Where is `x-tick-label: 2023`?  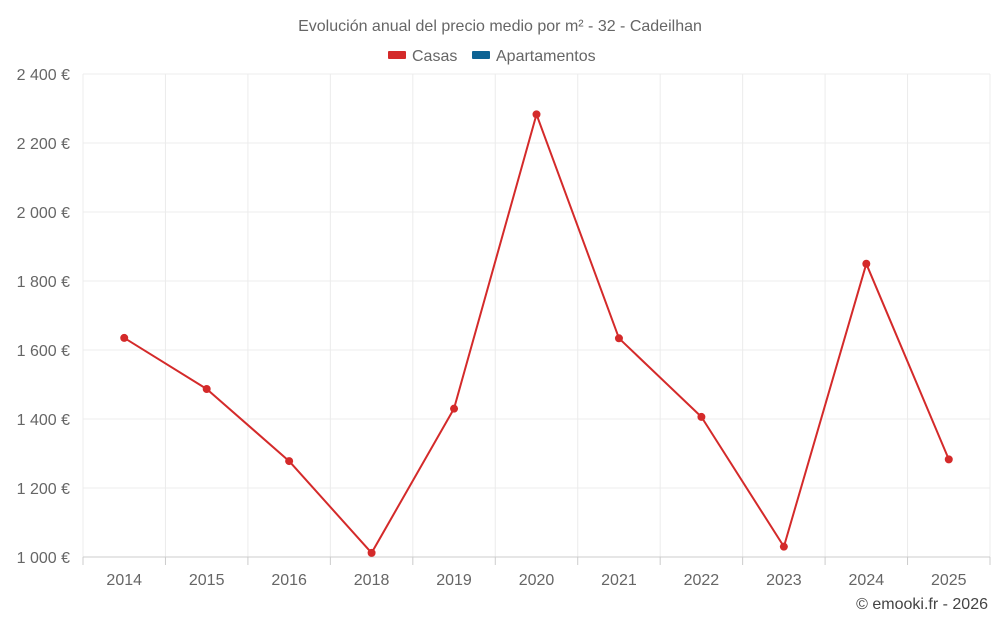
x-tick-label: 2023 is located at coordinates (784, 580).